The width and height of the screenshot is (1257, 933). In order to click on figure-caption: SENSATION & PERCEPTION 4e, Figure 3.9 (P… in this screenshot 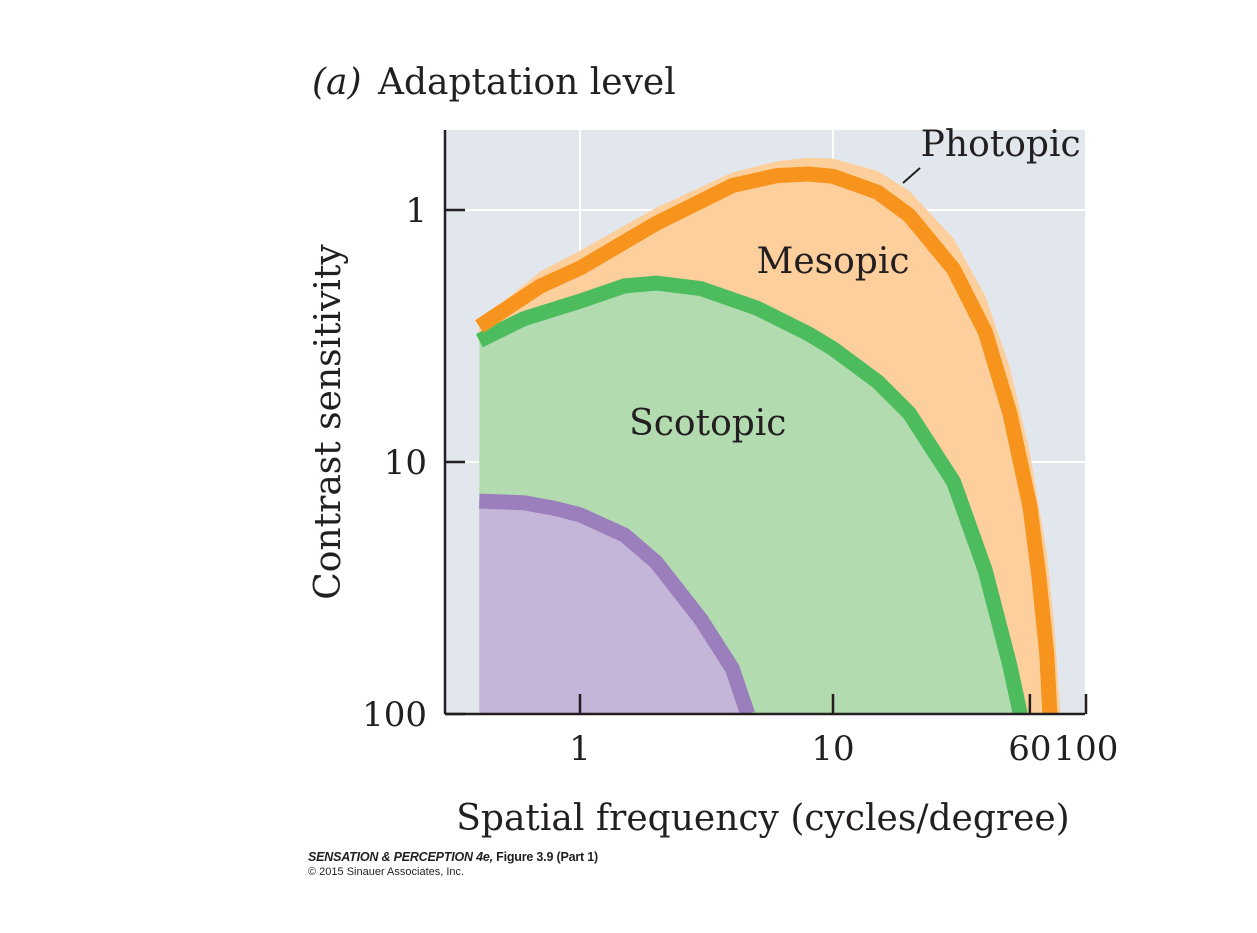, I will do `click(453, 864)`.